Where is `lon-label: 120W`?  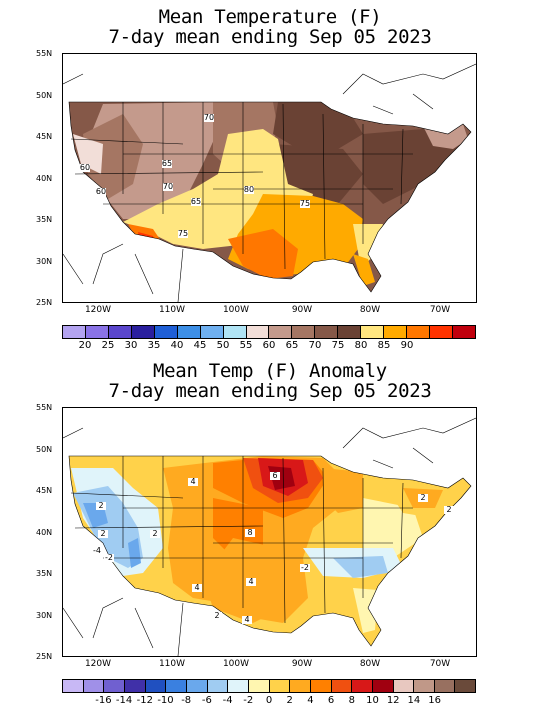
lon-label: 120W is located at coordinates (98, 664).